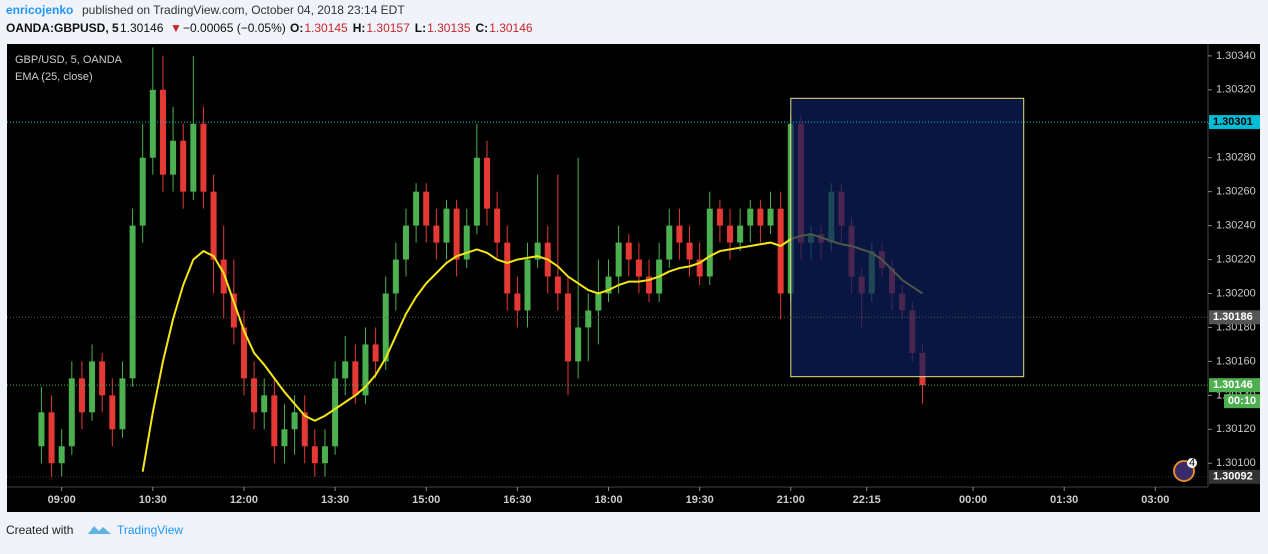 This screenshot has width=1268, height=554. What do you see at coordinates (700, 500) in the screenshot?
I see `x-tick-label: 19:30` at bounding box center [700, 500].